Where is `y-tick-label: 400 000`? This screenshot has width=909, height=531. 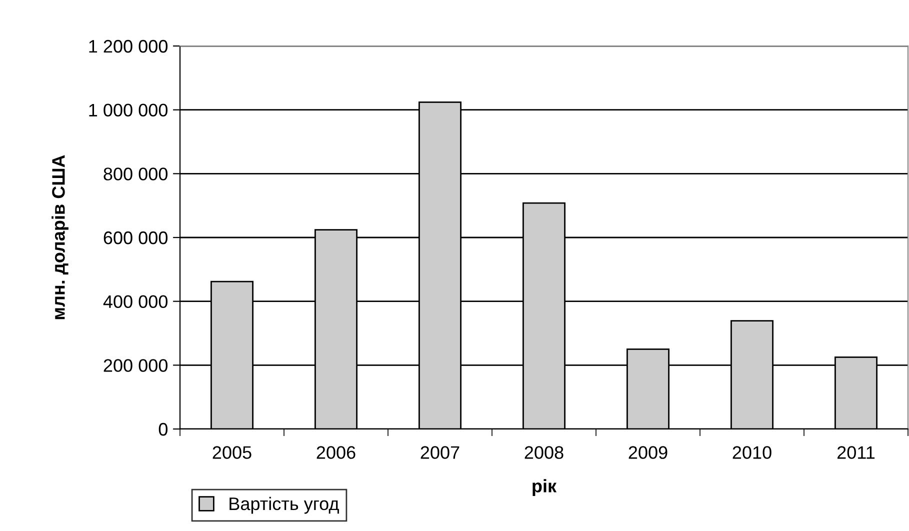
y-tick-label: 400 000 is located at coordinates (135, 301).